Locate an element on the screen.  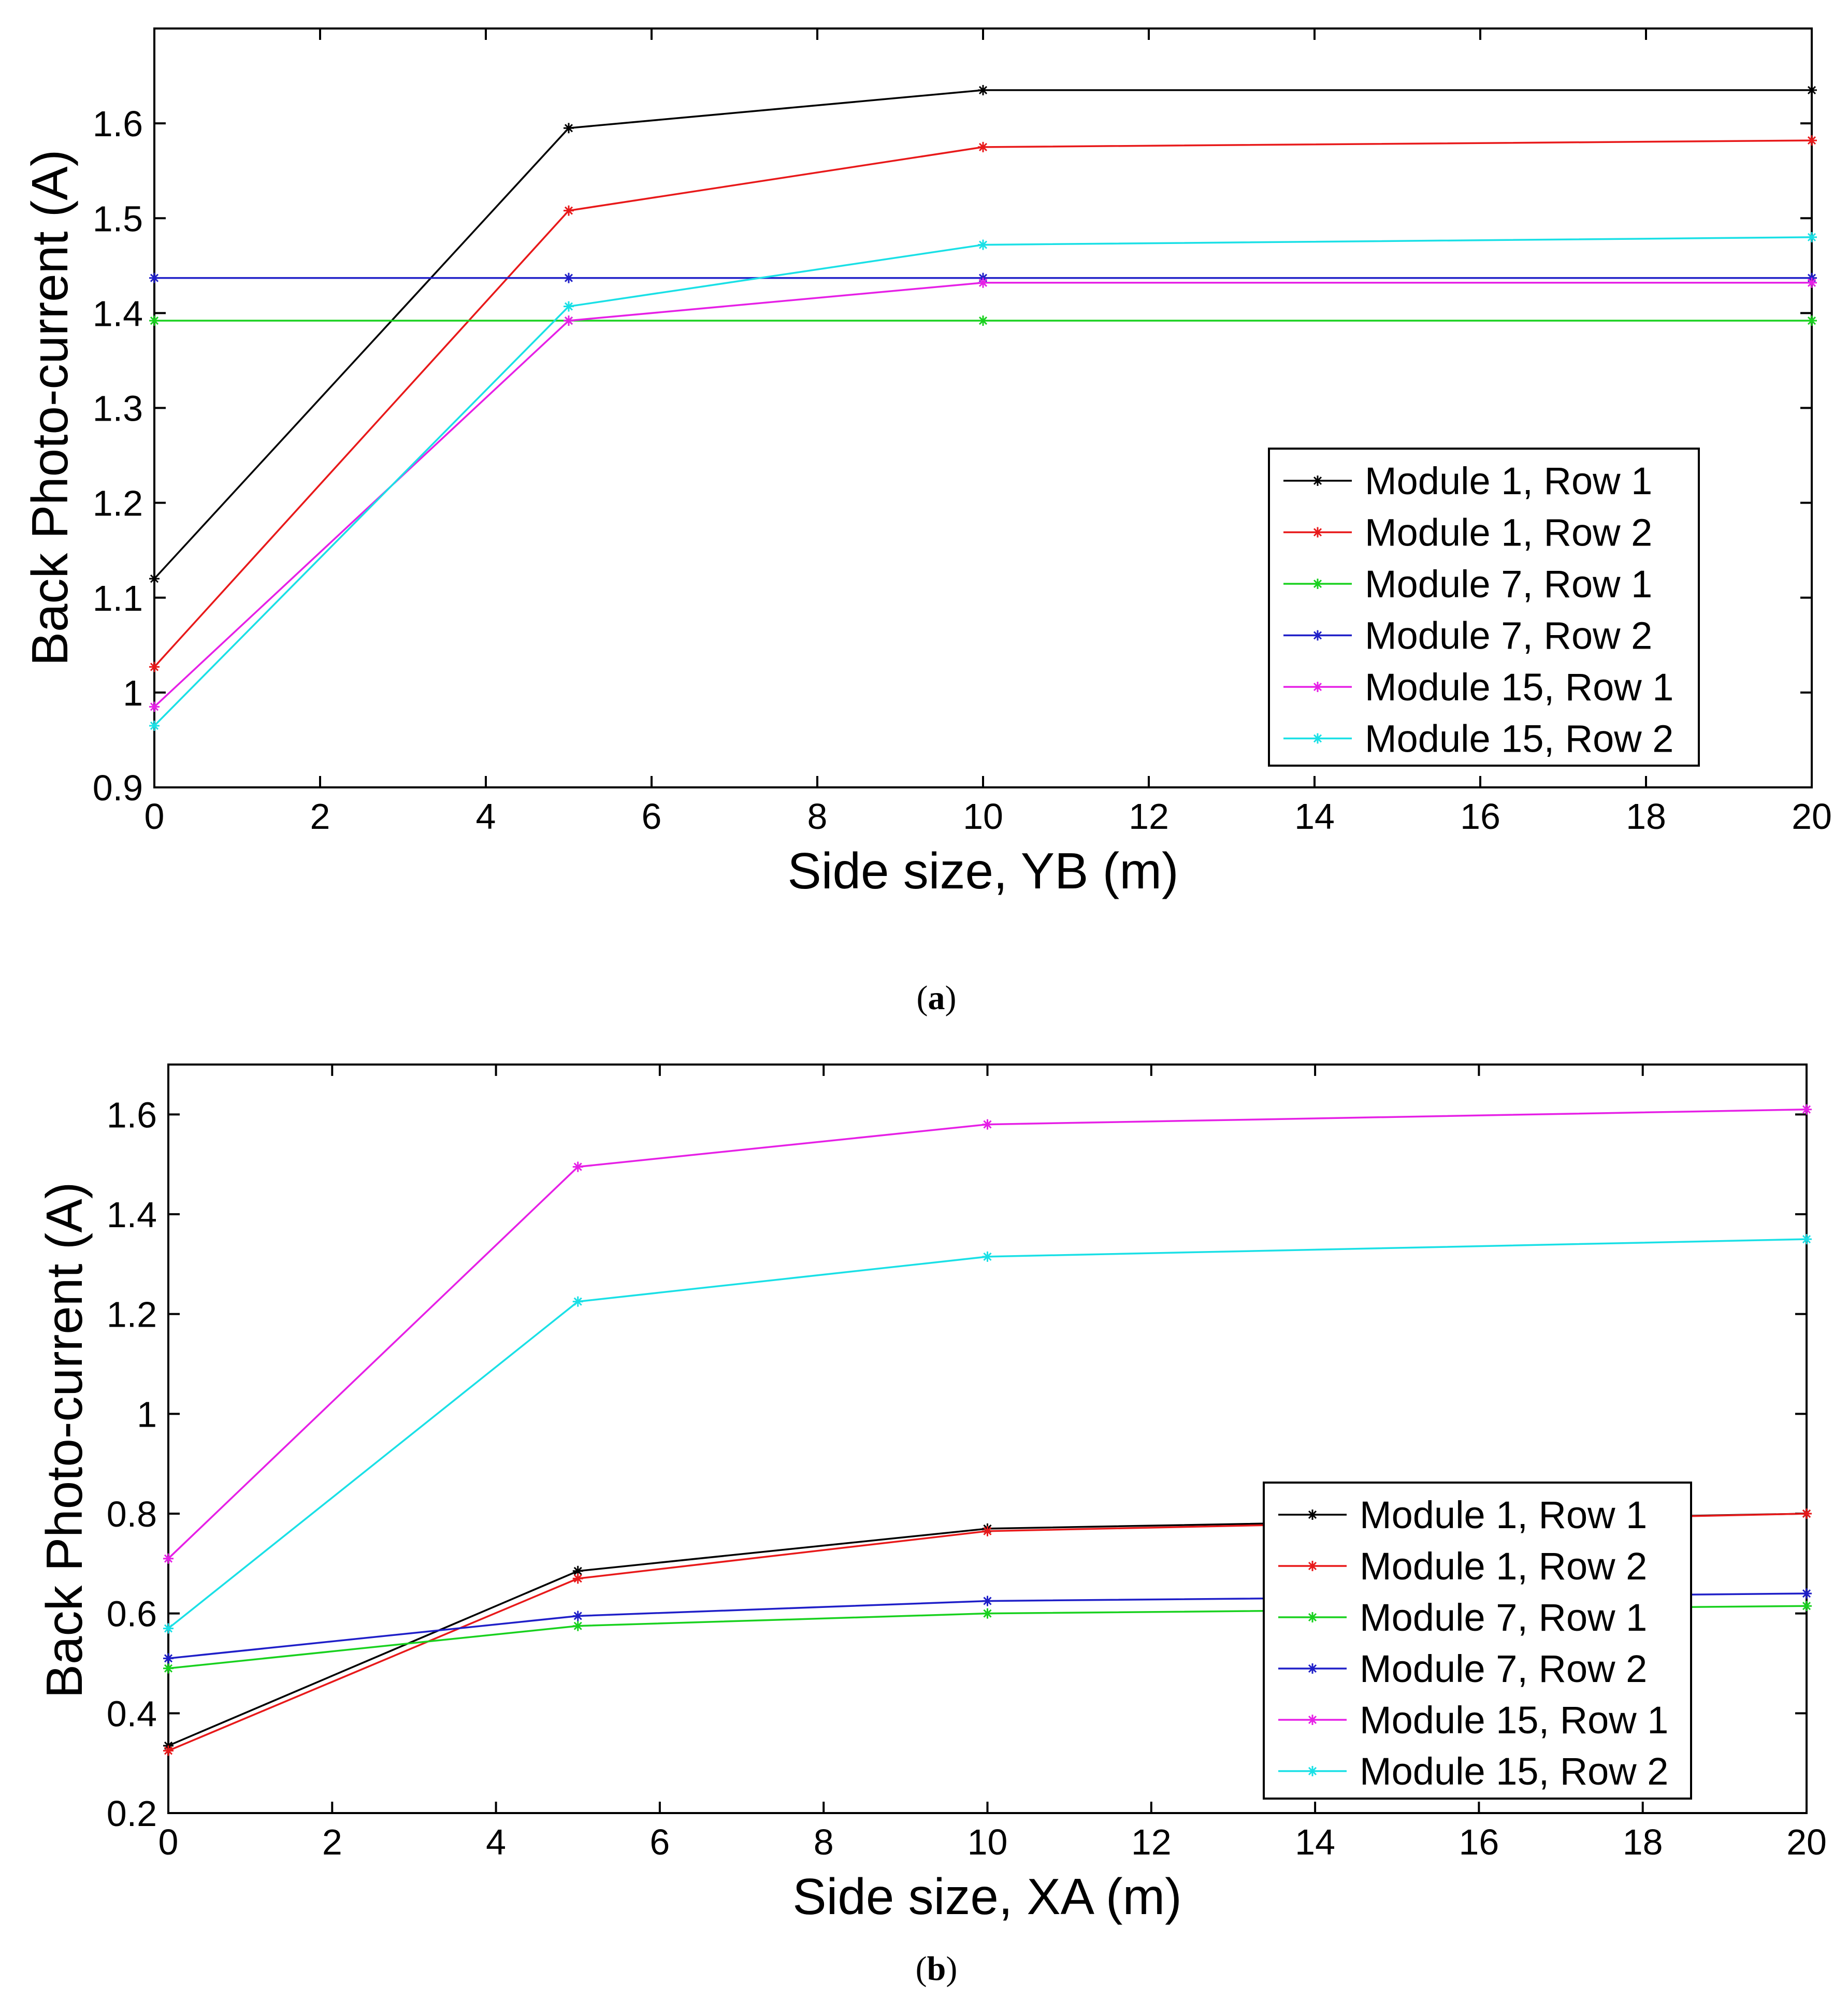
y-tick-label: 1.2 is located at coordinates (132, 1315).